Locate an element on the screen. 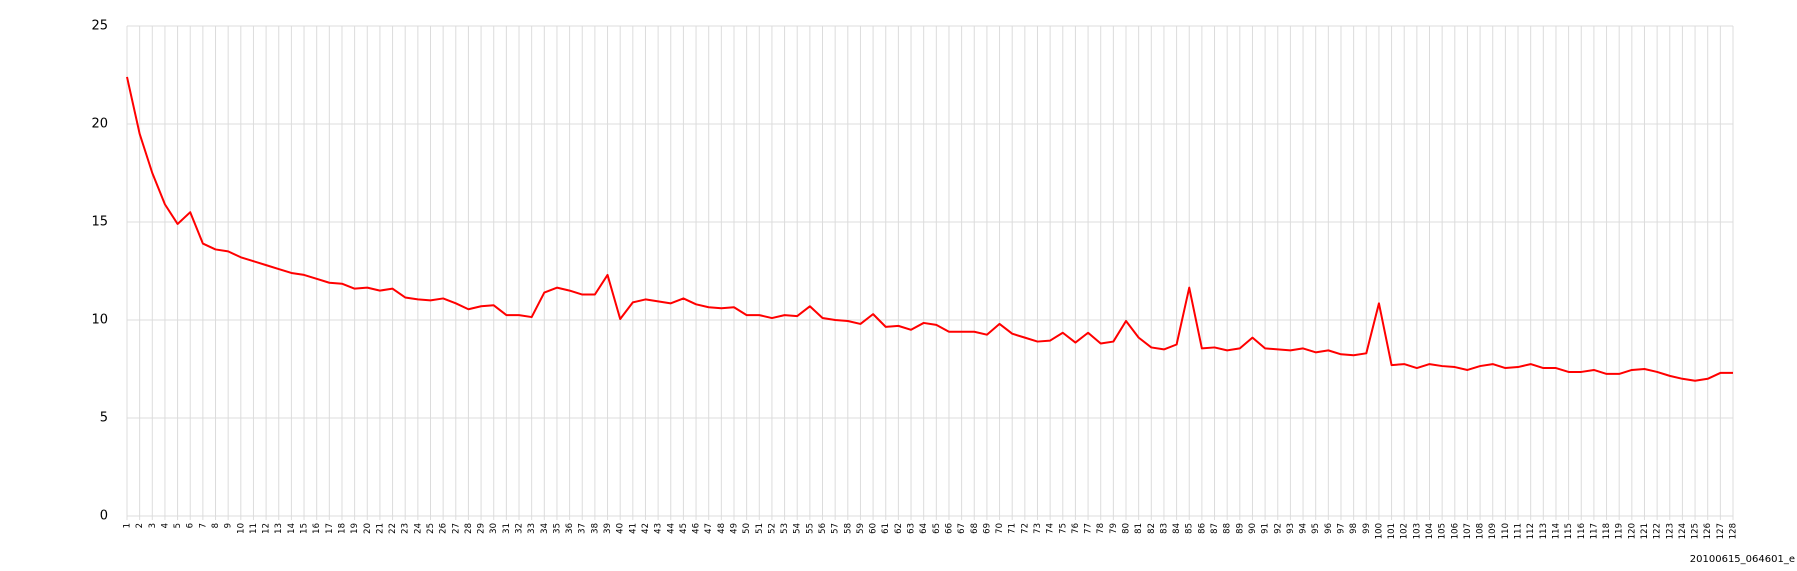 The width and height of the screenshot is (1797, 571). x-tick-label: 67 is located at coordinates (962, 528).